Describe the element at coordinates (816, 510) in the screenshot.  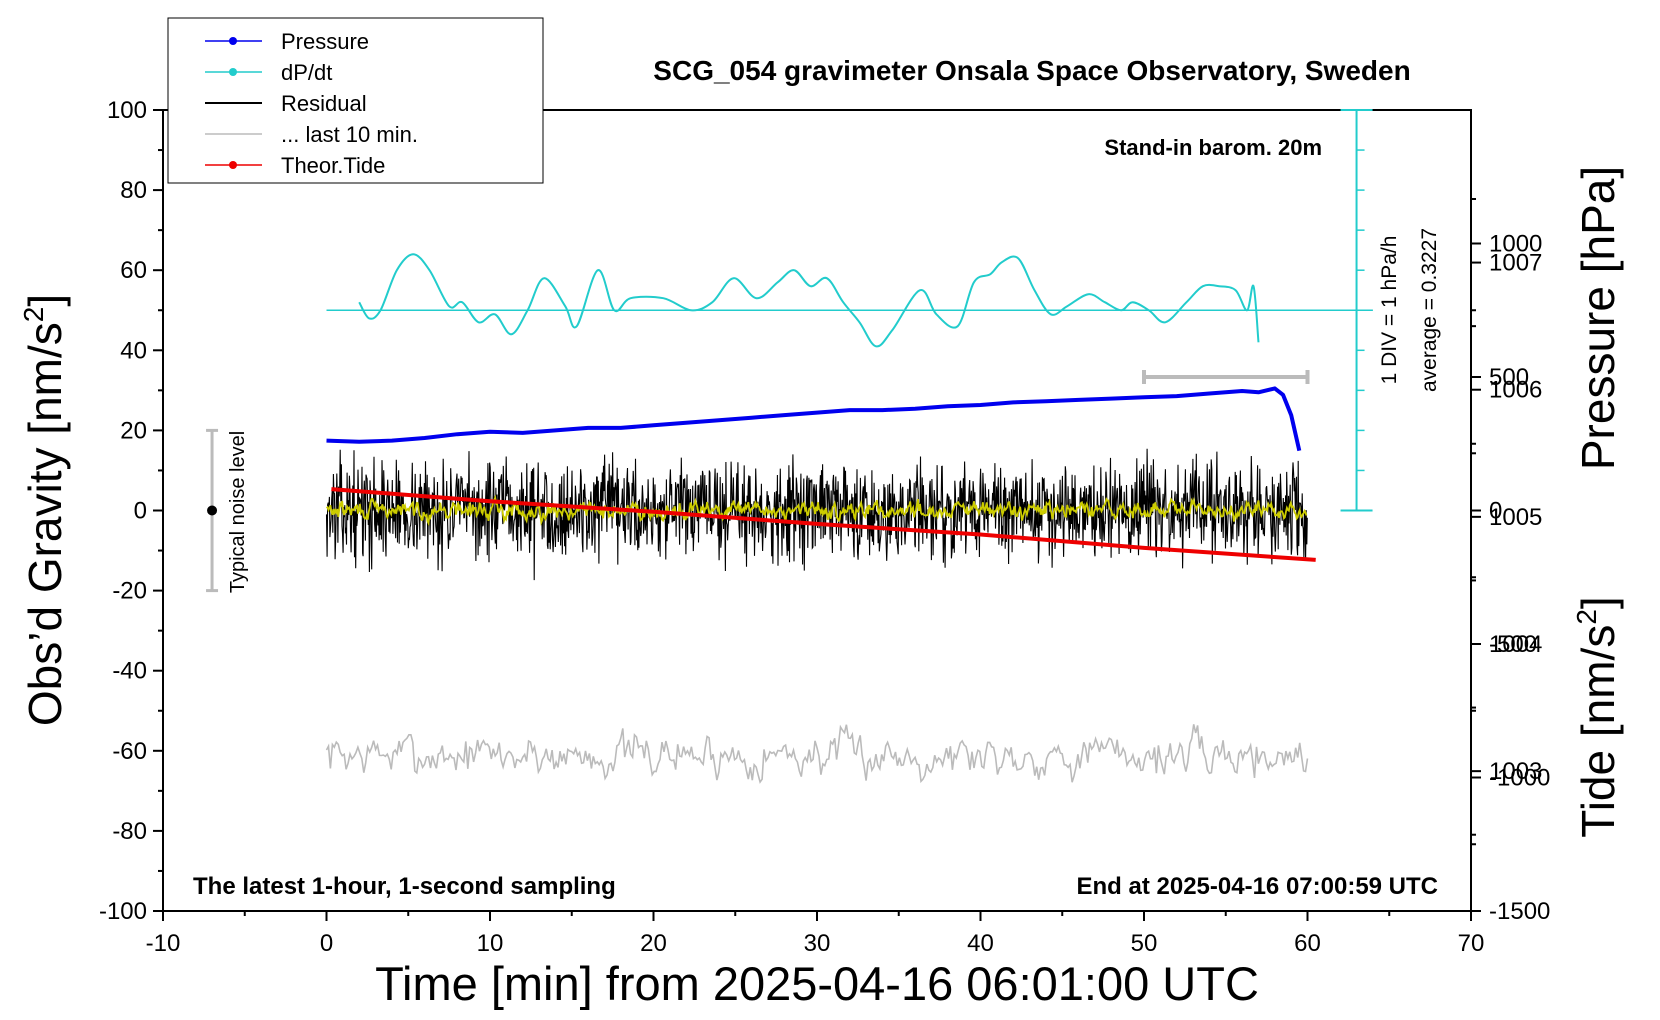
I see `series-residual-smoothed` at that location.